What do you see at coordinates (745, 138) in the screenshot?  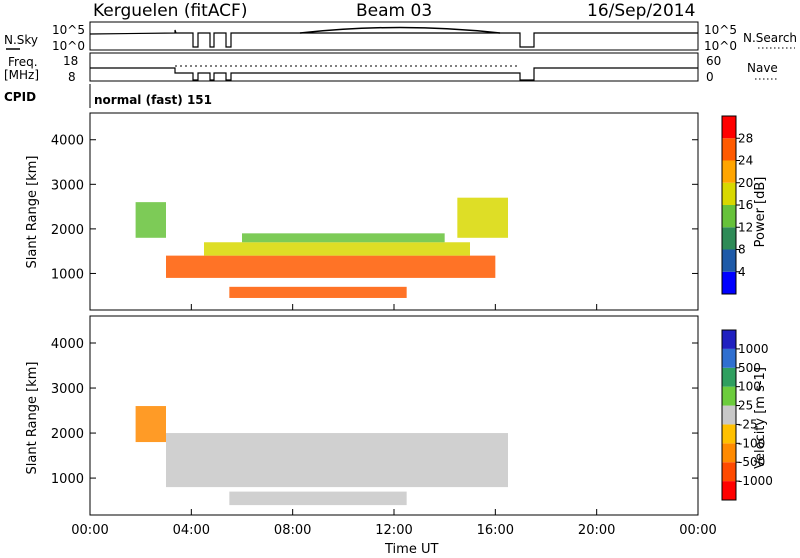 I see `power-colorbar-tick-label-0: 28` at bounding box center [745, 138].